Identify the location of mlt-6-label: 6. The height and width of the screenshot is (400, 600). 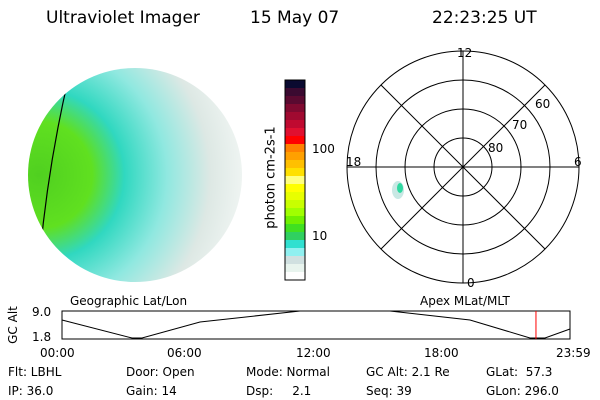
(578, 162).